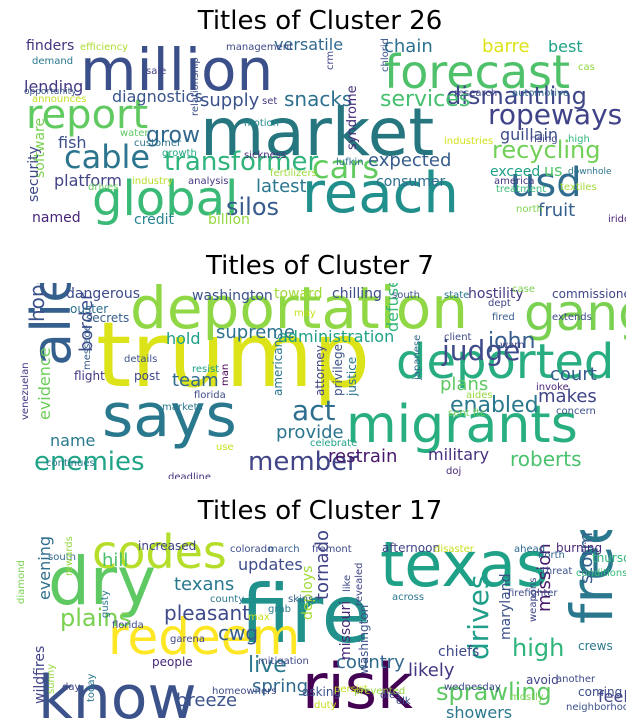  Describe the element at coordinates (379, 691) in the screenshot. I see `cloud-word: prevented` at that location.